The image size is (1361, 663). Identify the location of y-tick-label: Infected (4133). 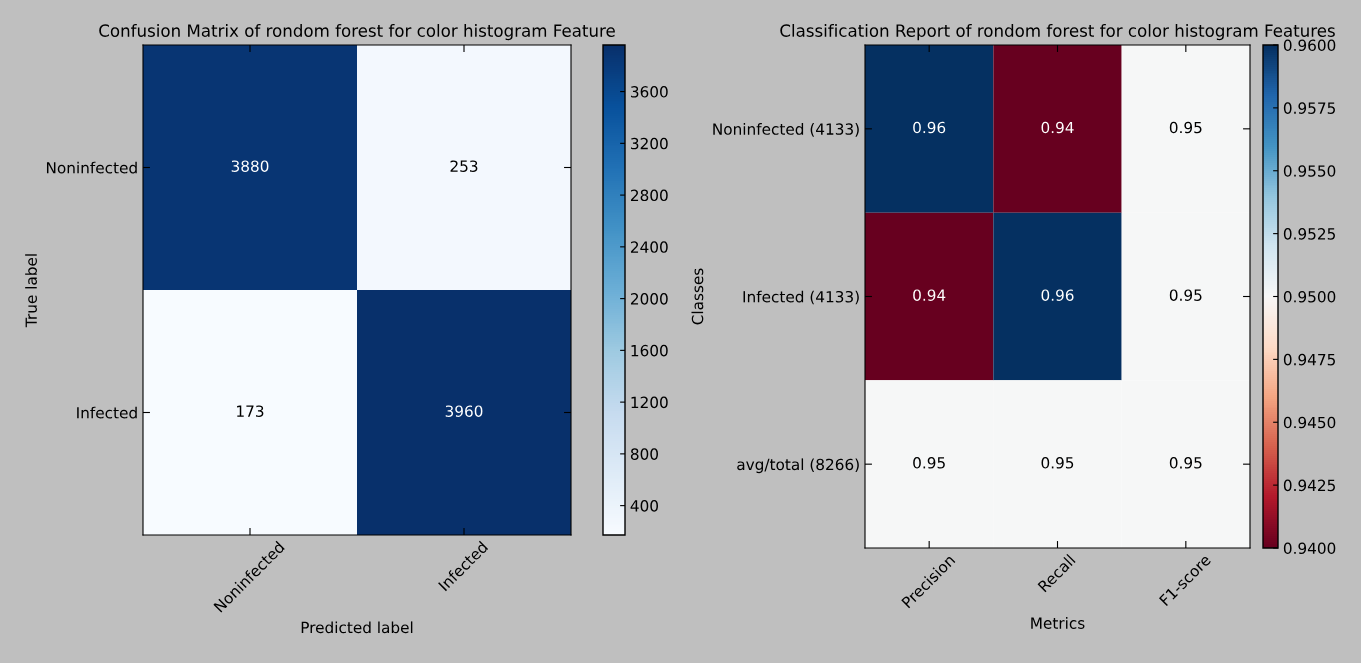
(801, 297).